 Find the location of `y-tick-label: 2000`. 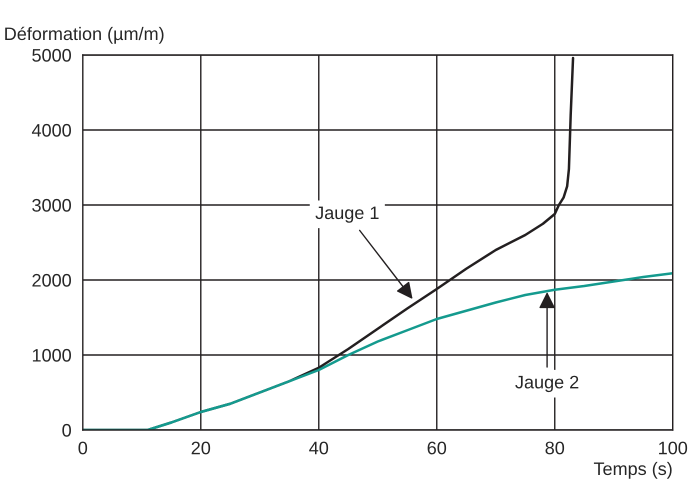

y-tick-label: 2000 is located at coordinates (51, 280).